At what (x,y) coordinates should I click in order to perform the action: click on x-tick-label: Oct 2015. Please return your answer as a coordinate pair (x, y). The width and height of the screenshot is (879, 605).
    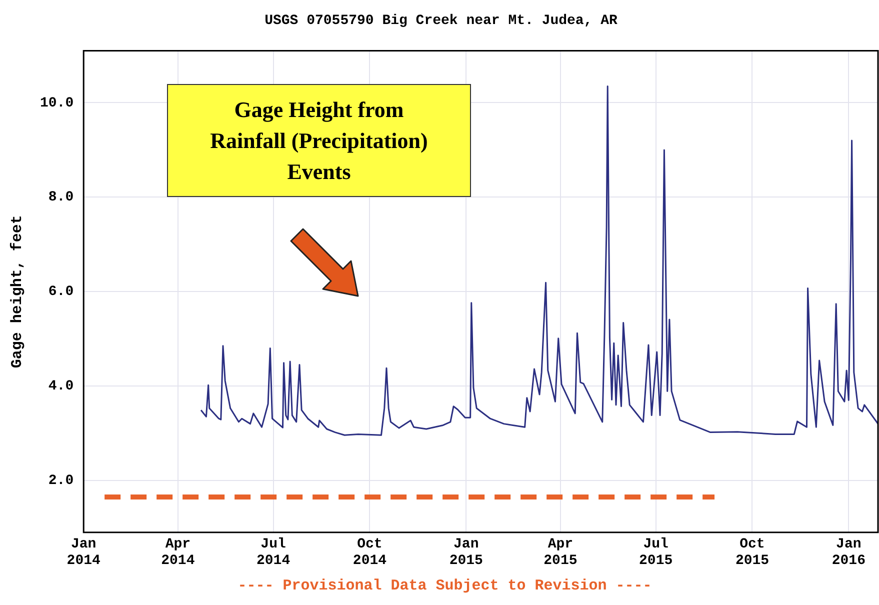
    Looking at the image, I should click on (752, 553).